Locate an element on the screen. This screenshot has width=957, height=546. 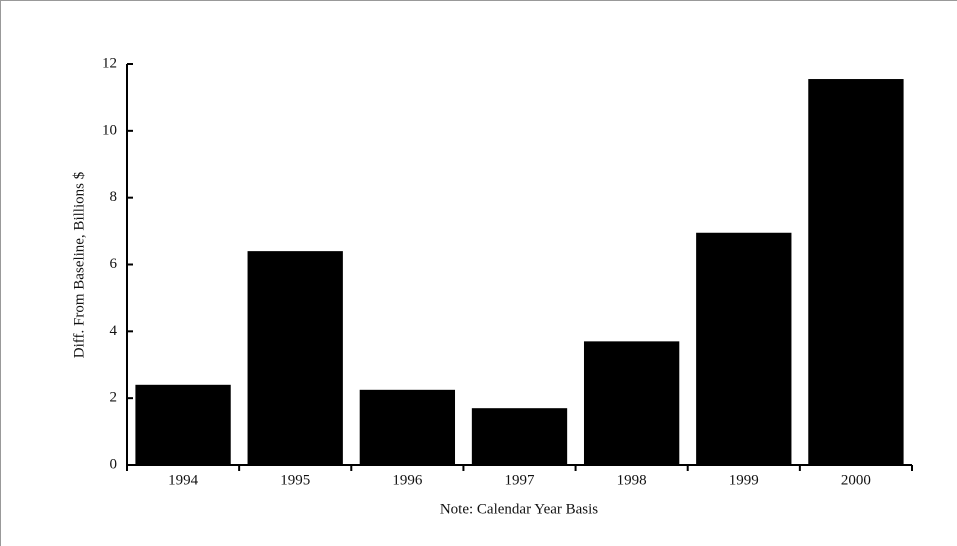
x-tick-label: 1998 is located at coordinates (632, 480).